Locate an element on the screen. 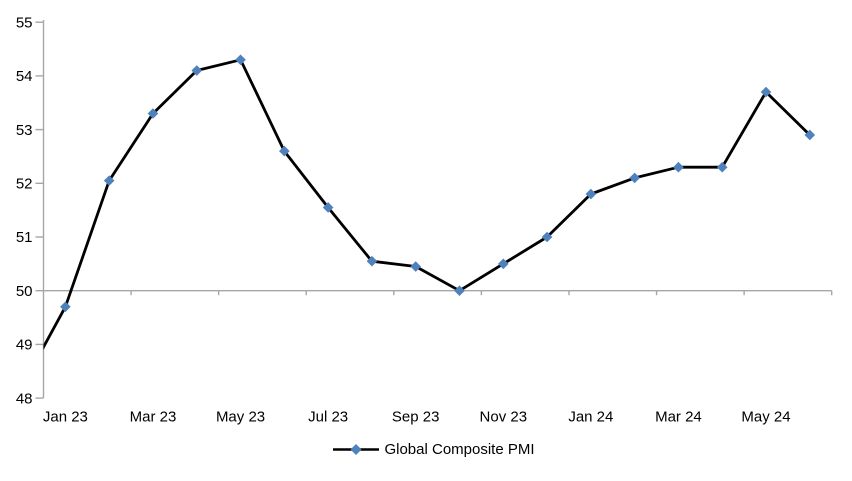 The height and width of the screenshot is (481, 852). x-axis-tick-label: Jan 24 is located at coordinates (590, 417).